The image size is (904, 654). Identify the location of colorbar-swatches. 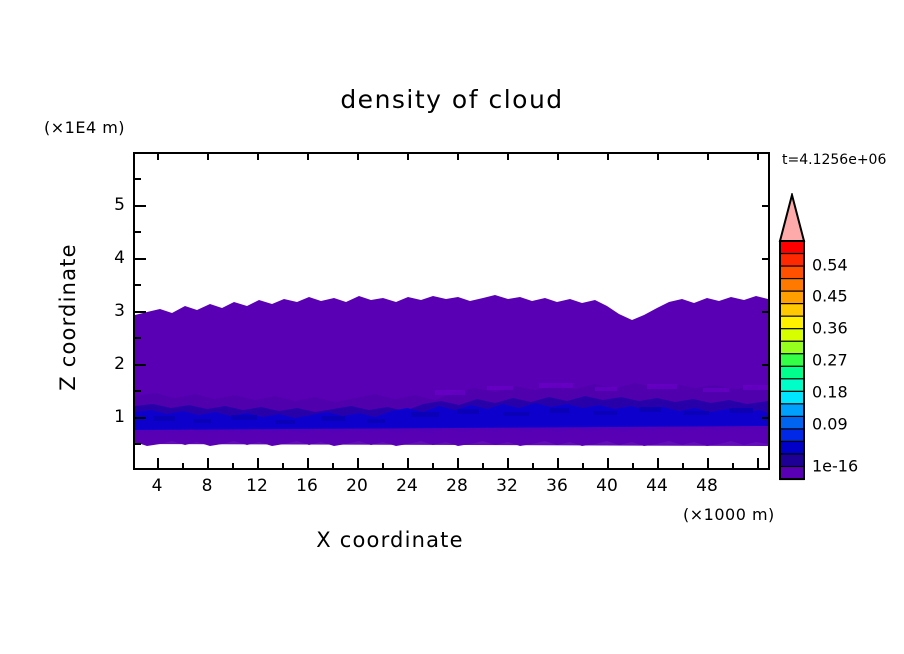
(792, 336).